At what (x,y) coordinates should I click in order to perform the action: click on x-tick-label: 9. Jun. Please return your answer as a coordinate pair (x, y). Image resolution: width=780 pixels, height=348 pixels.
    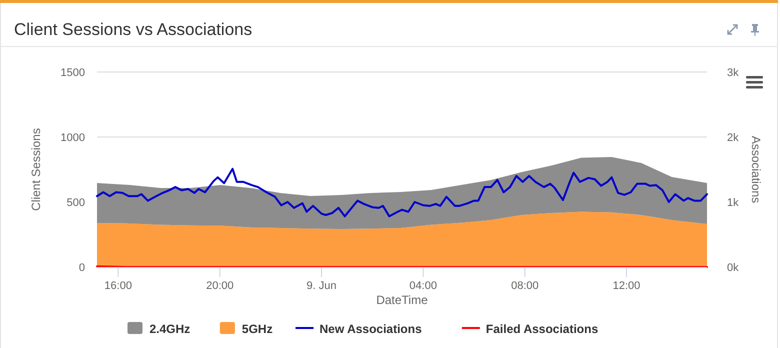
    Looking at the image, I should click on (321, 286).